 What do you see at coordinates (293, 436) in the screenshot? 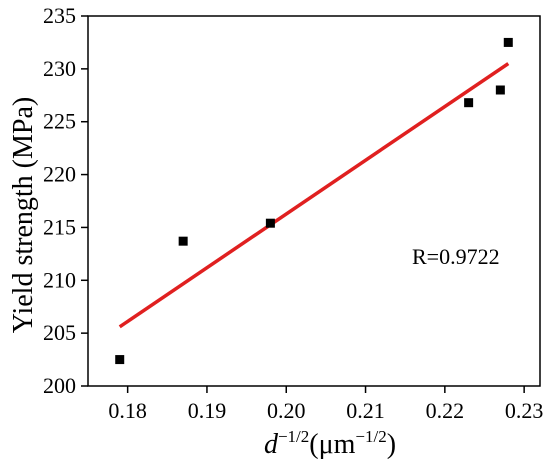
I see `x-title-base-superscript: −1/2` at bounding box center [293, 436].